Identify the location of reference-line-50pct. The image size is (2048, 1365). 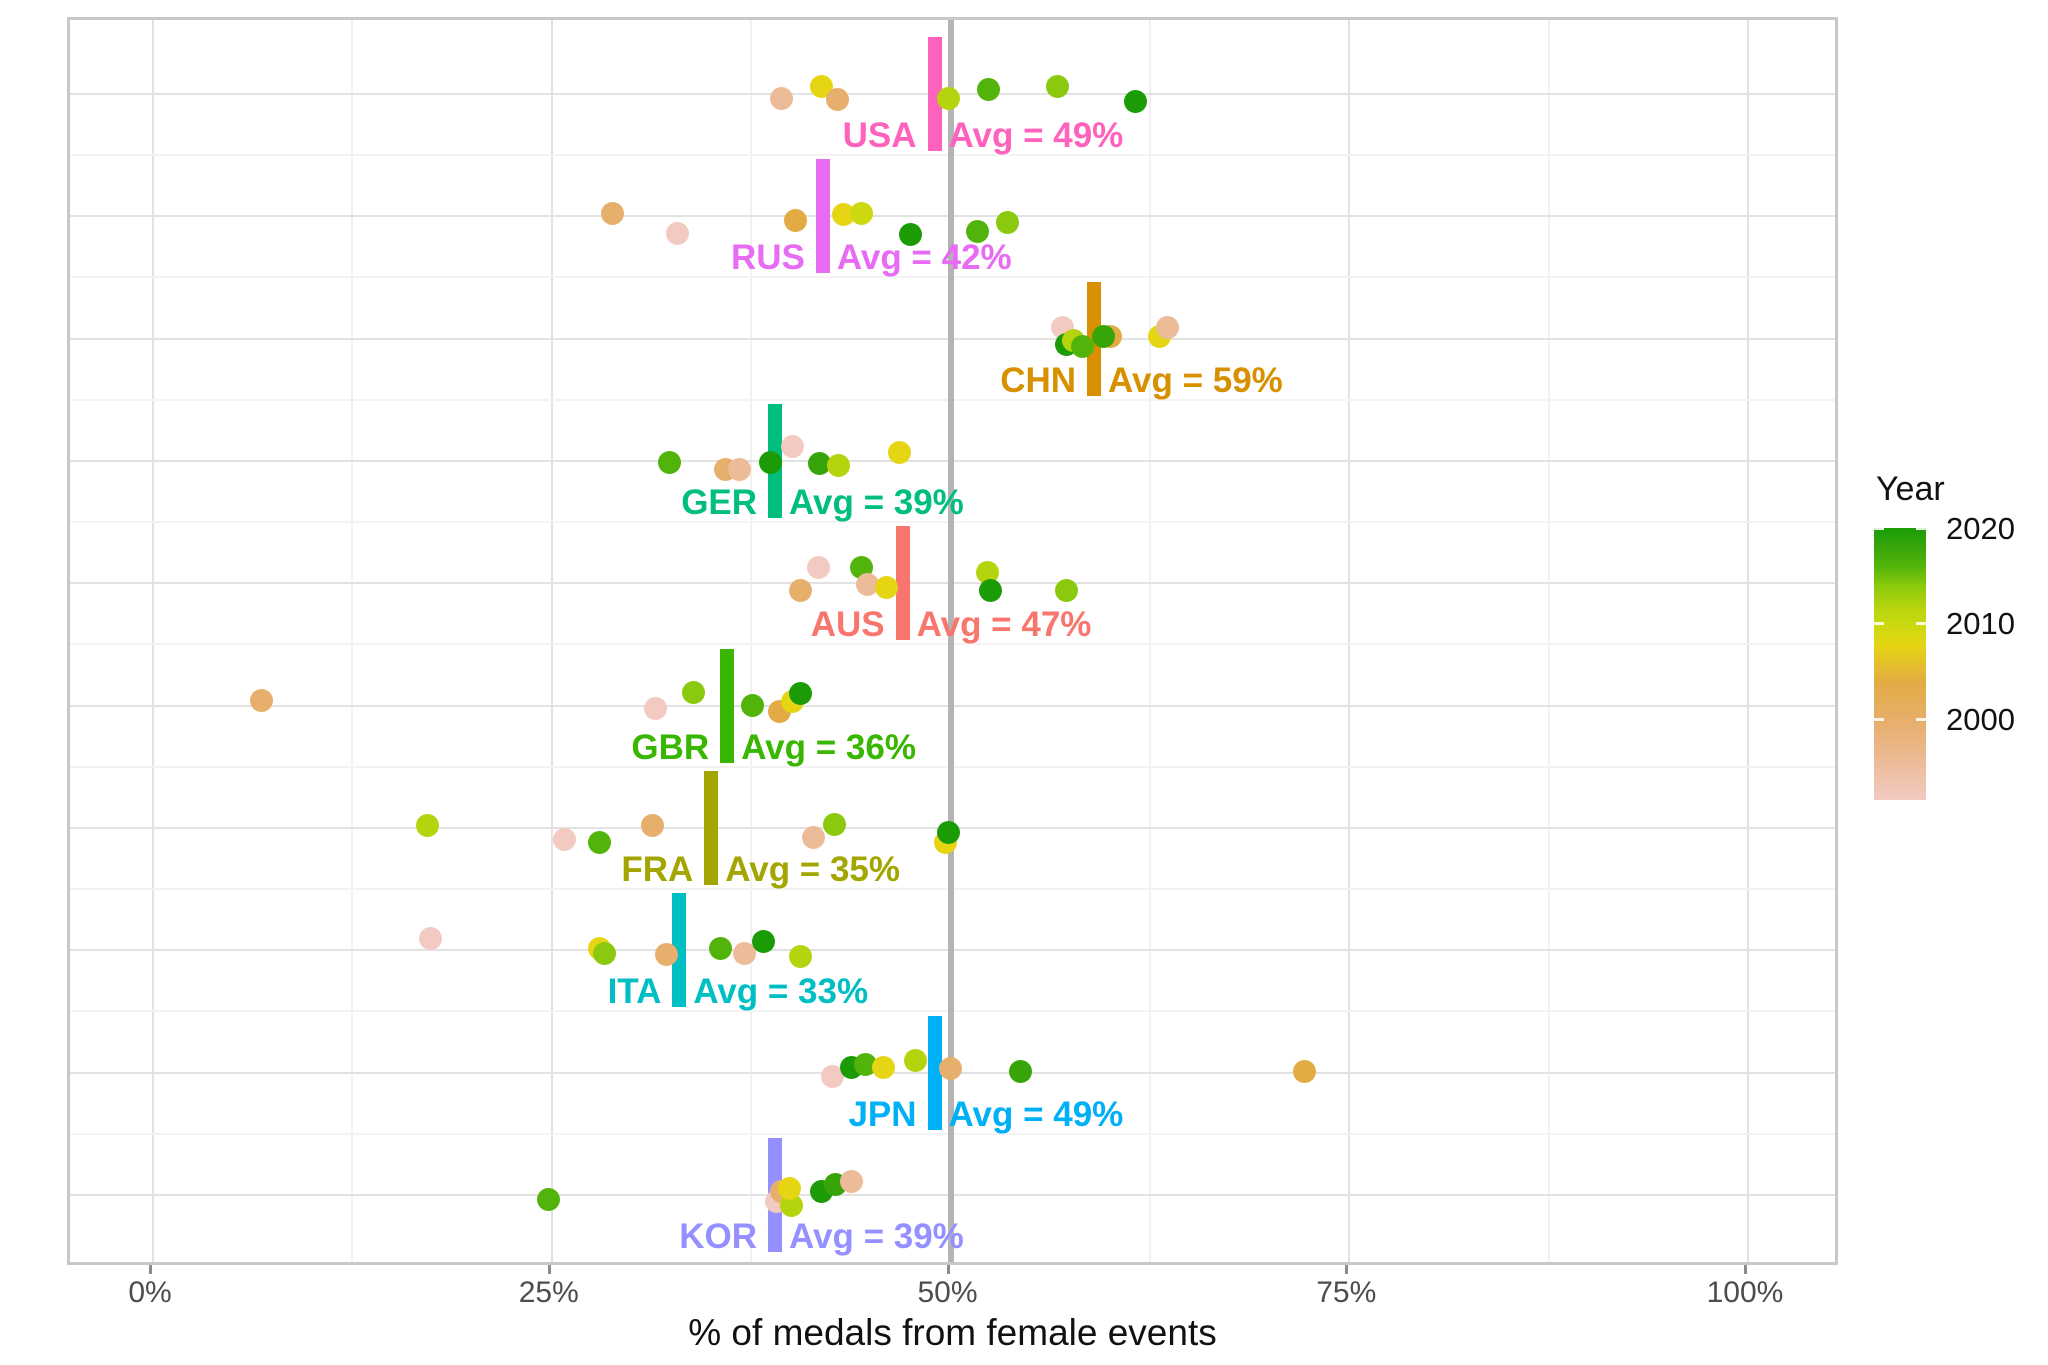
(950, 641).